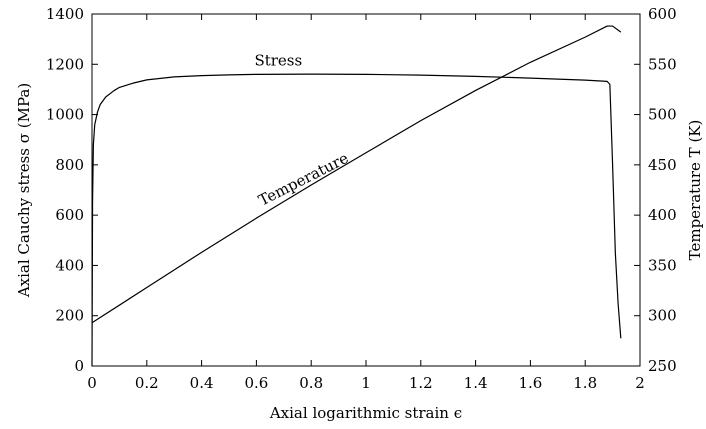  Describe the element at coordinates (662, 165) in the screenshot. I see `right-y-tick-label: 450` at that location.